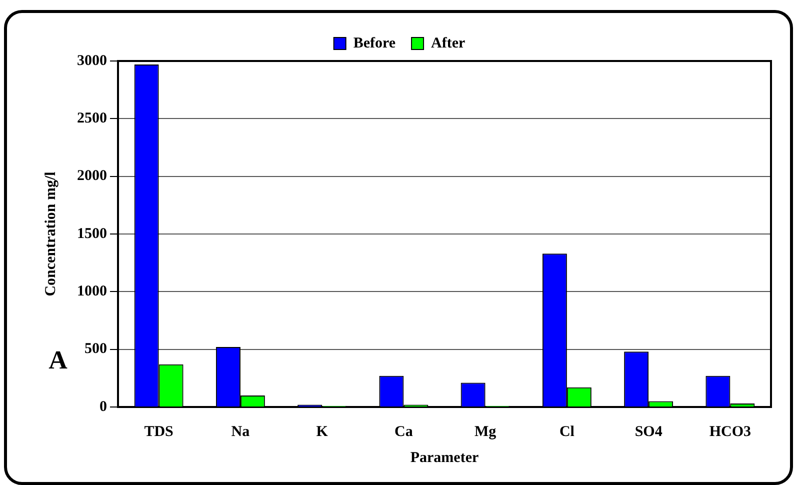 The image size is (795, 485). I want to click on y-tick-label: 500, so click(95, 349).